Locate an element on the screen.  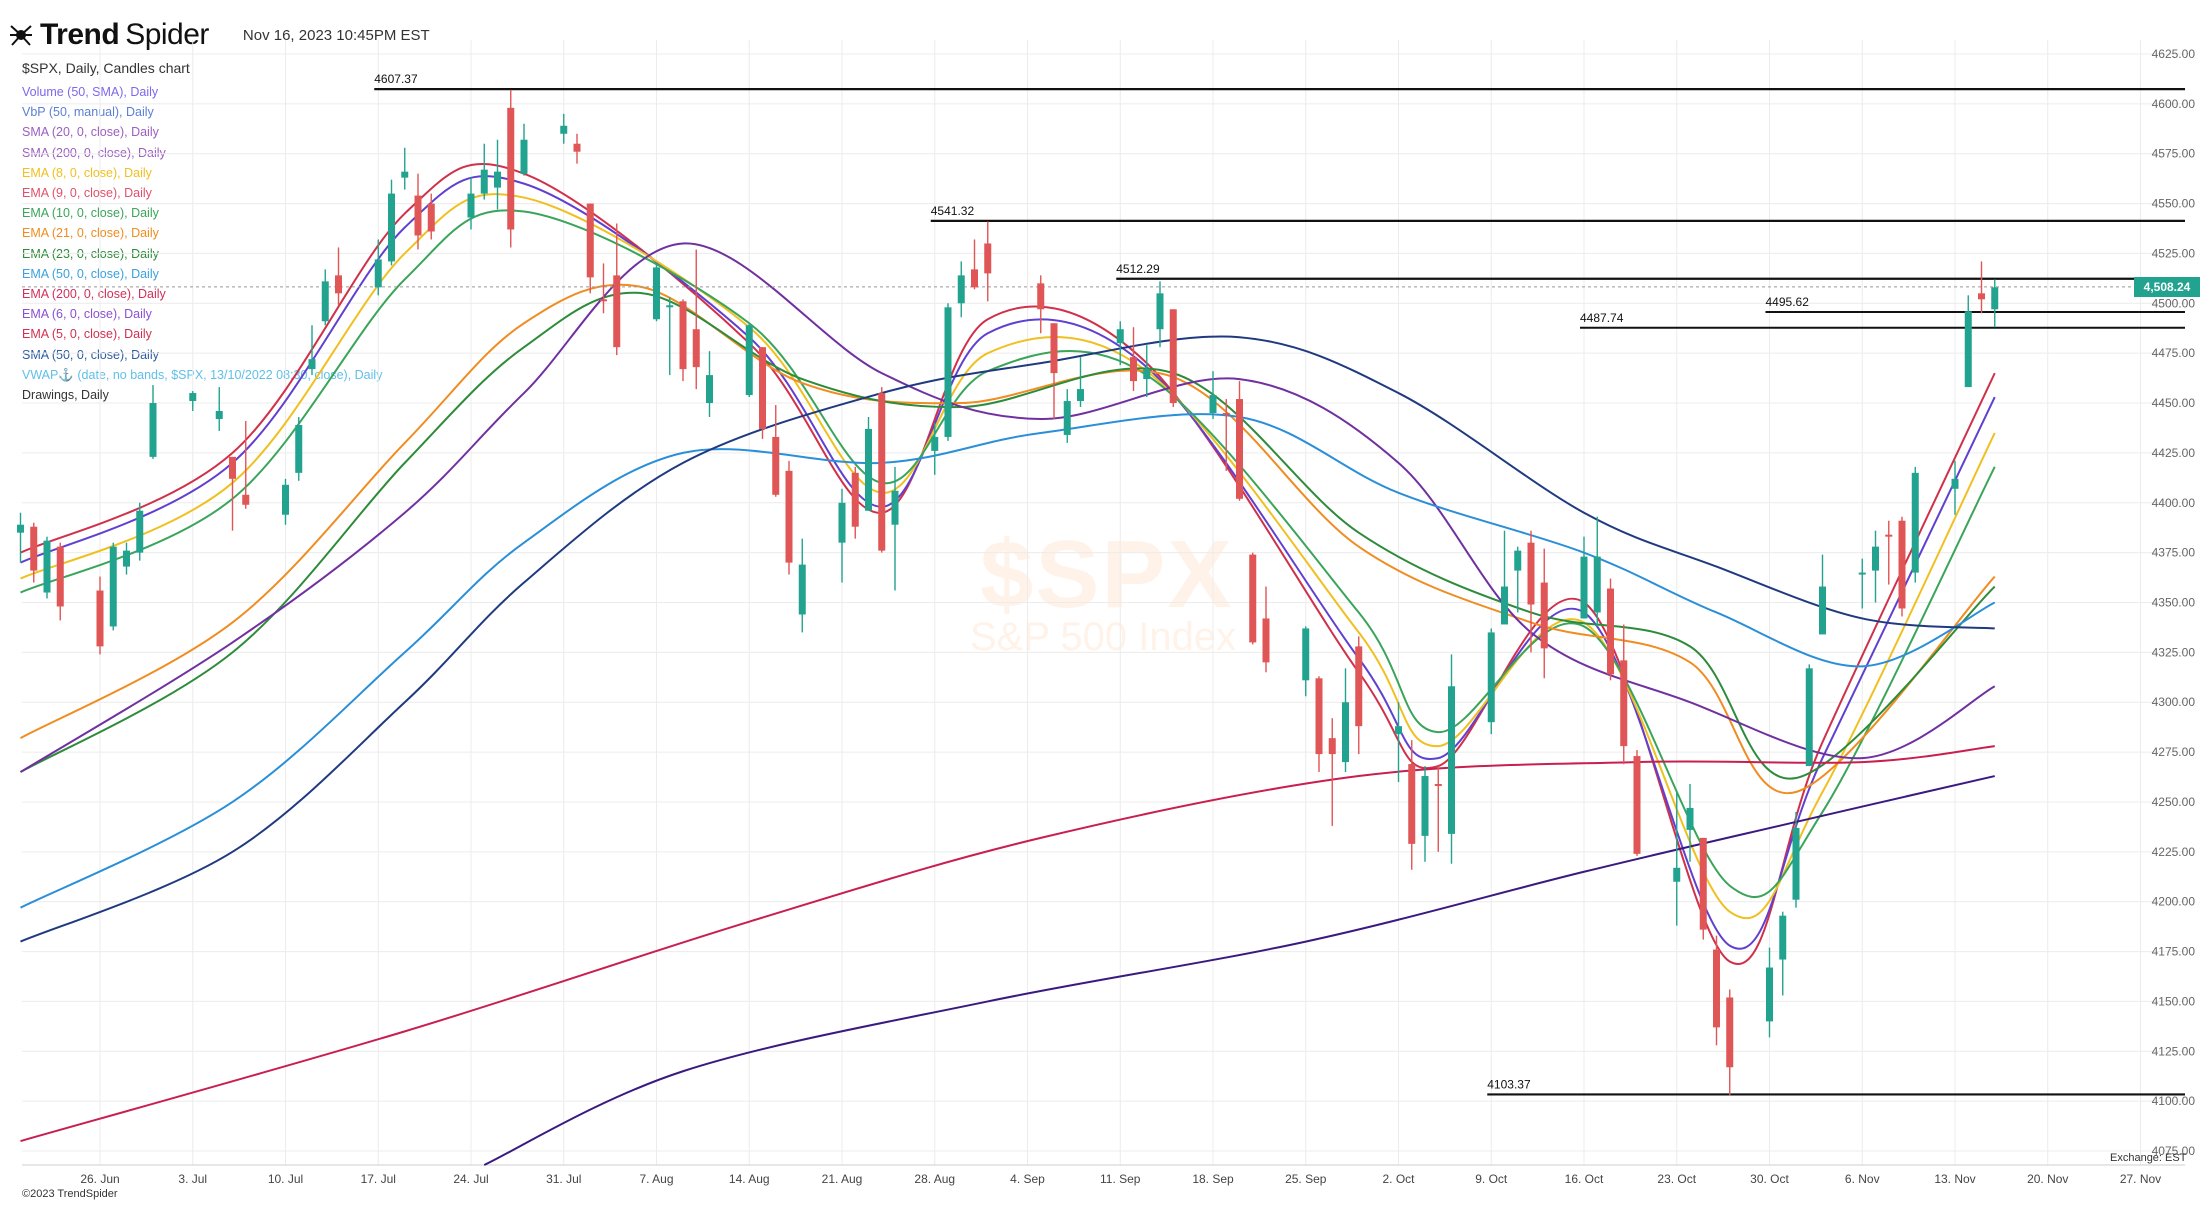
legend-item: EMA (200, 0, close), Daily is located at coordinates (94, 294).